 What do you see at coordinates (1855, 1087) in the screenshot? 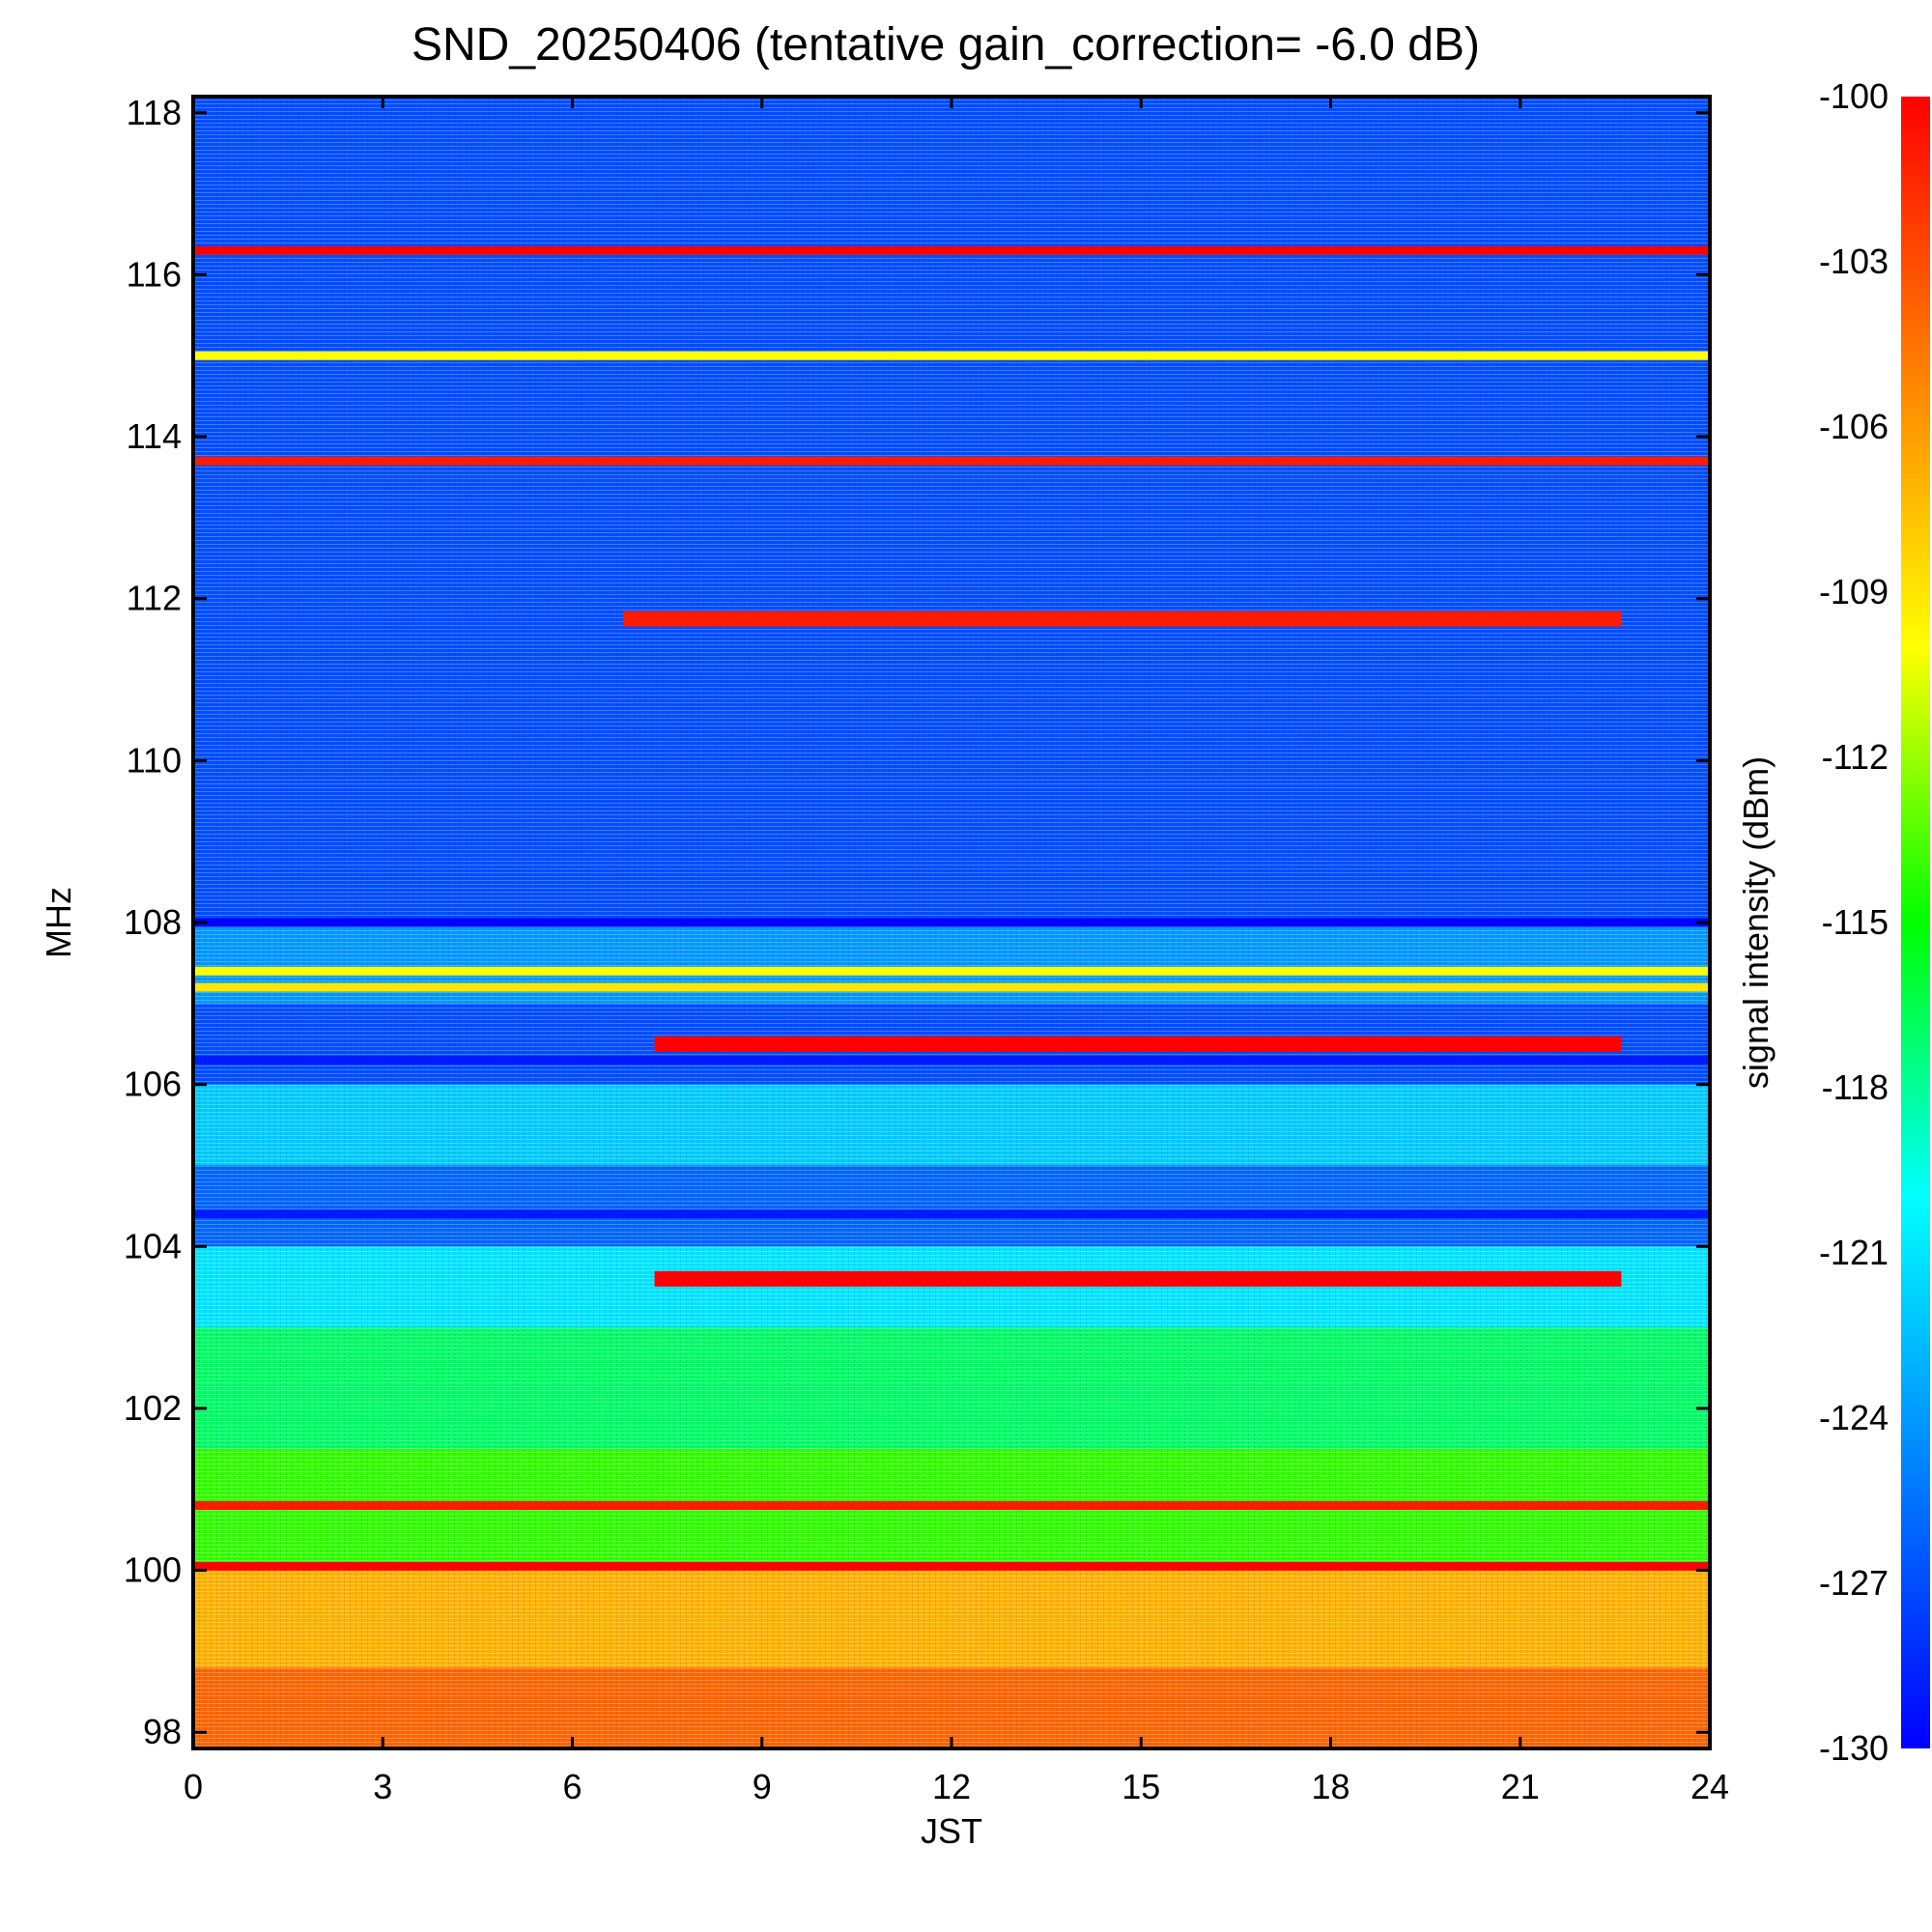
I see `colorbar-tick-label: -118` at bounding box center [1855, 1087].